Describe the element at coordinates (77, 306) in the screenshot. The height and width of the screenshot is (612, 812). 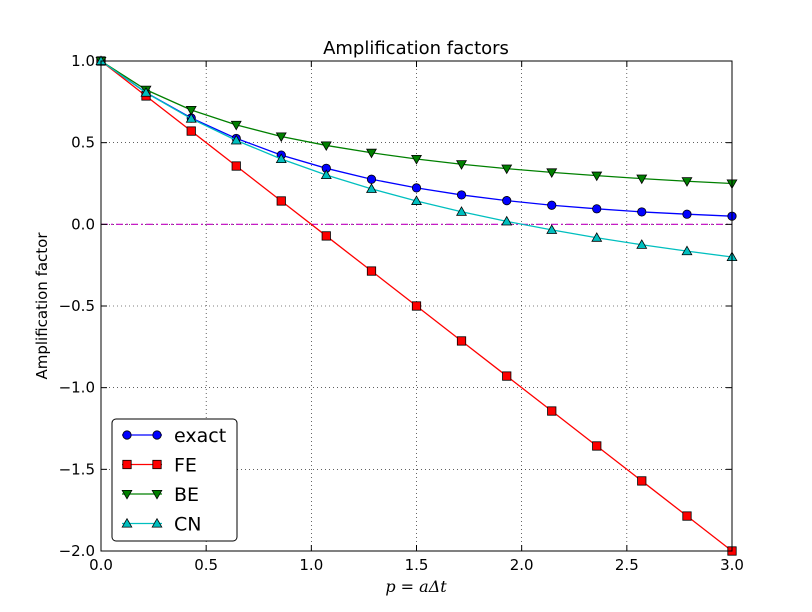
I see `y-tick-label: −0.5` at that location.